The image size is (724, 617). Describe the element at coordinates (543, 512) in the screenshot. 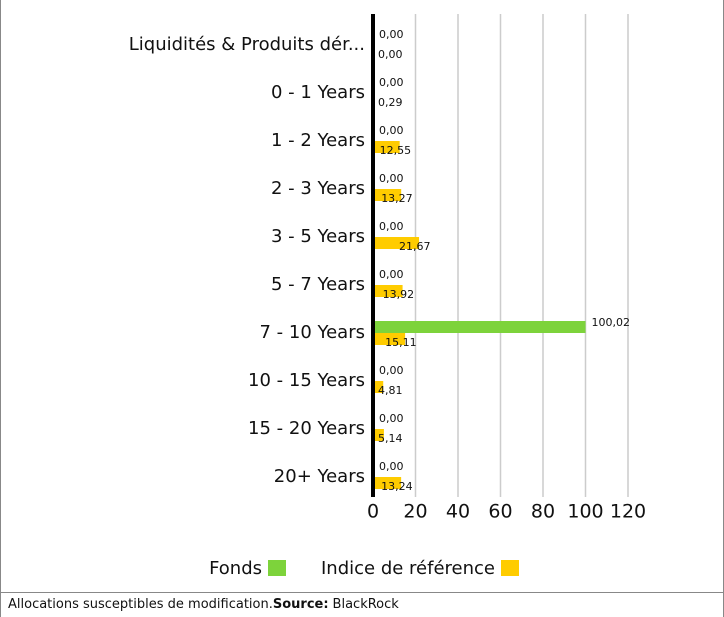

I see `x-tick-label: 80` at that location.